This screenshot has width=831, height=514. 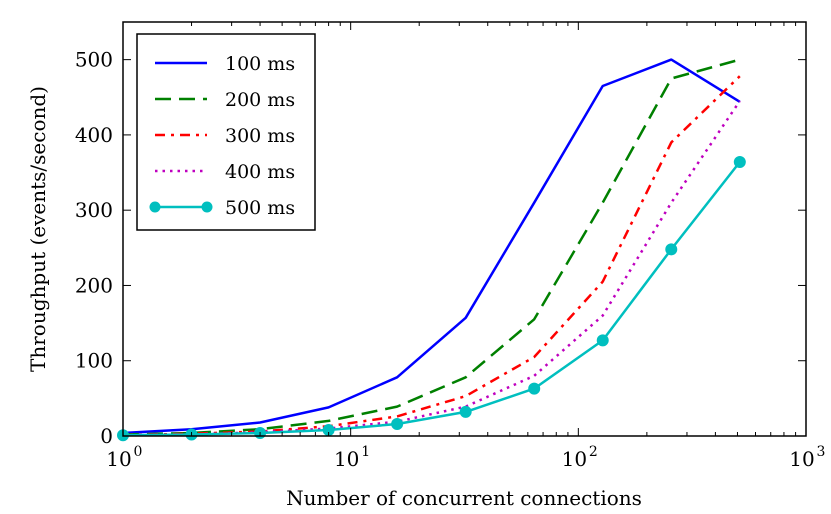 What do you see at coordinates (260, 64) in the screenshot?
I see `legend-label: 100 ms` at bounding box center [260, 64].